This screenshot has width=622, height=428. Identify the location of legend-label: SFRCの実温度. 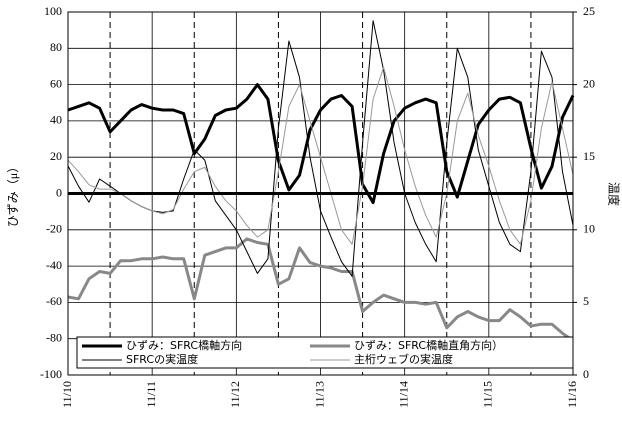
(162, 359).